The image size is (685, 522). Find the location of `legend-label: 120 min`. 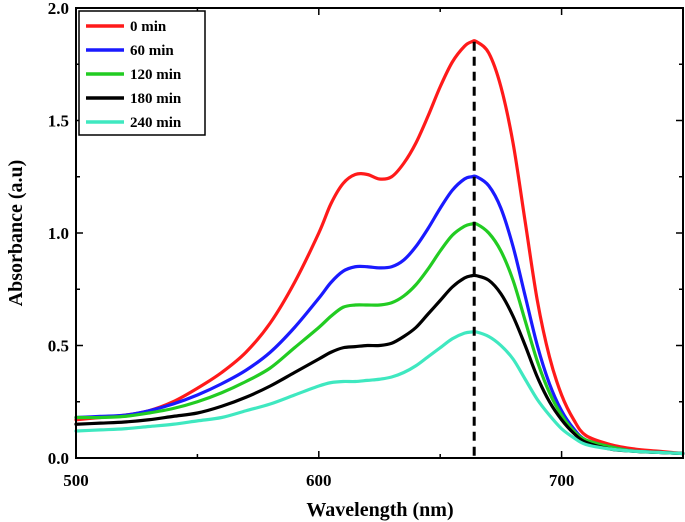

legend-label: 120 min is located at coordinates (156, 75).